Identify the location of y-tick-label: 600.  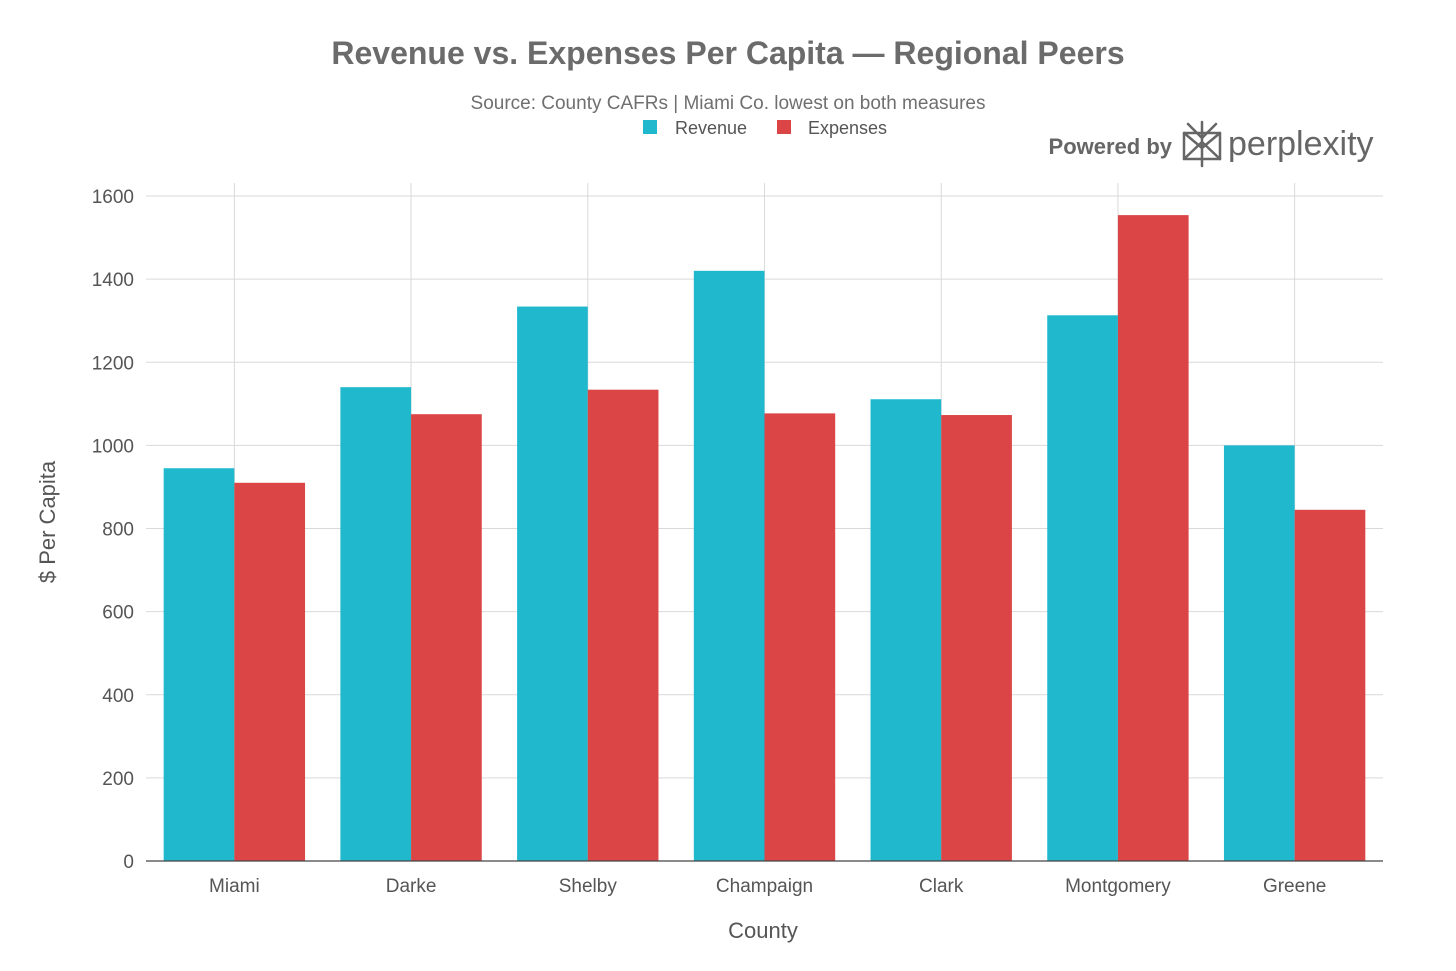
(118, 613).